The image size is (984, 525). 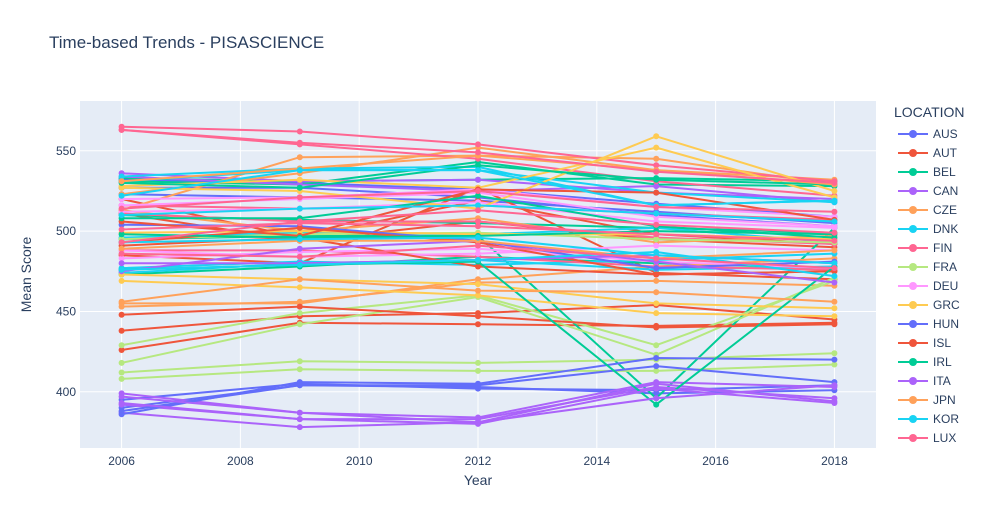 What do you see at coordinates (929, 380) in the screenshot?
I see `legend-item-ita: ITA` at bounding box center [929, 380].